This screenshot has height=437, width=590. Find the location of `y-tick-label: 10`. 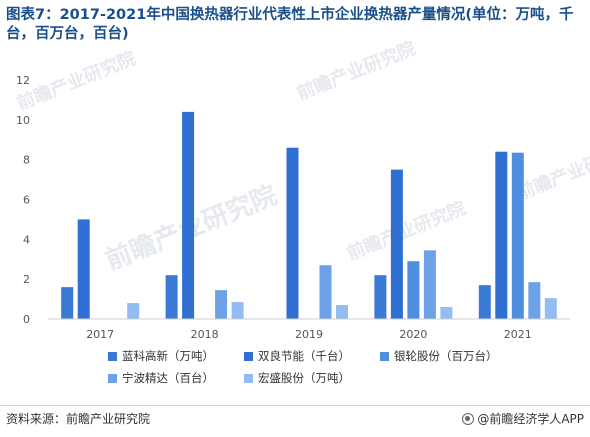

y-tick-label: 10 is located at coordinates (23, 120).